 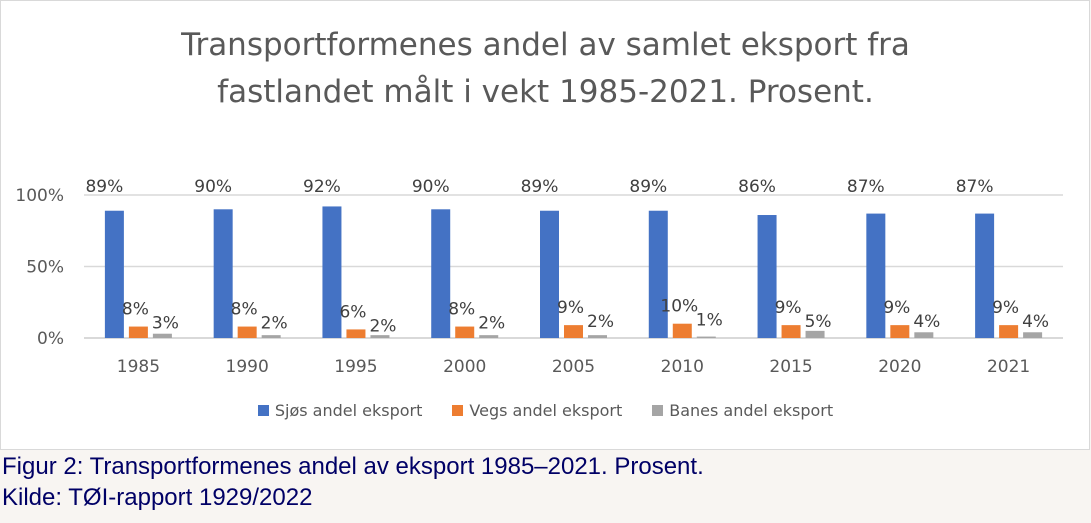 What do you see at coordinates (165, 324) in the screenshot?
I see `data-label: 3%` at bounding box center [165, 324].